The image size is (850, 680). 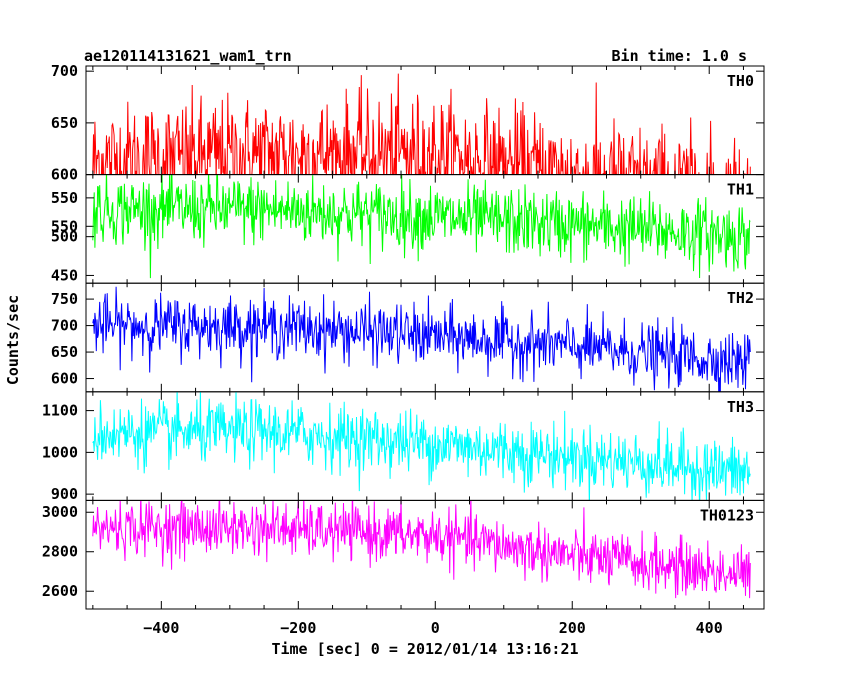 I want to click on y-tick-label: 1000, so click(x=60, y=452).